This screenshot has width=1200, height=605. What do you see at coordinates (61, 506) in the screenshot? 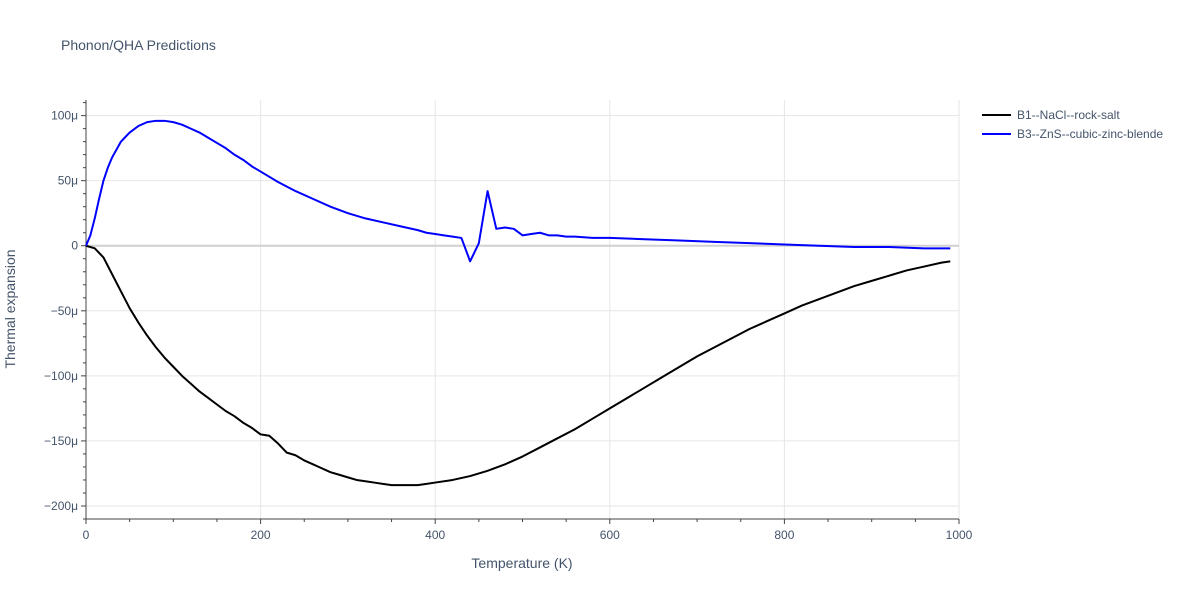
I see `y-tick-label: −200μ` at bounding box center [61, 506].